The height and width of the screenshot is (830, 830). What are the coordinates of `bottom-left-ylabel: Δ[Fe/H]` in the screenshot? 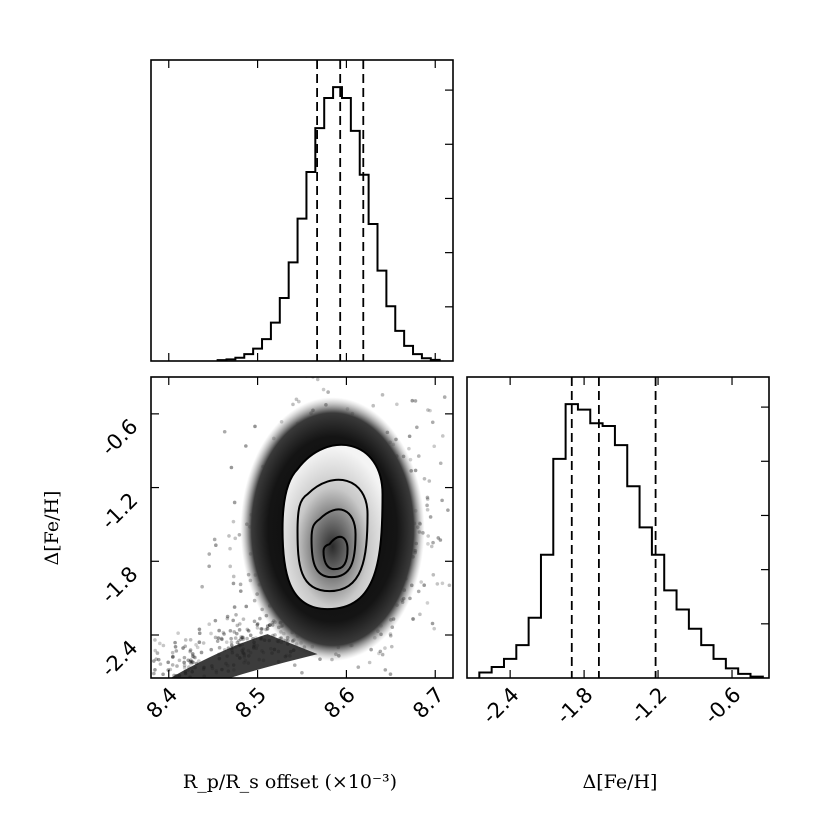 It's located at (52, 528).